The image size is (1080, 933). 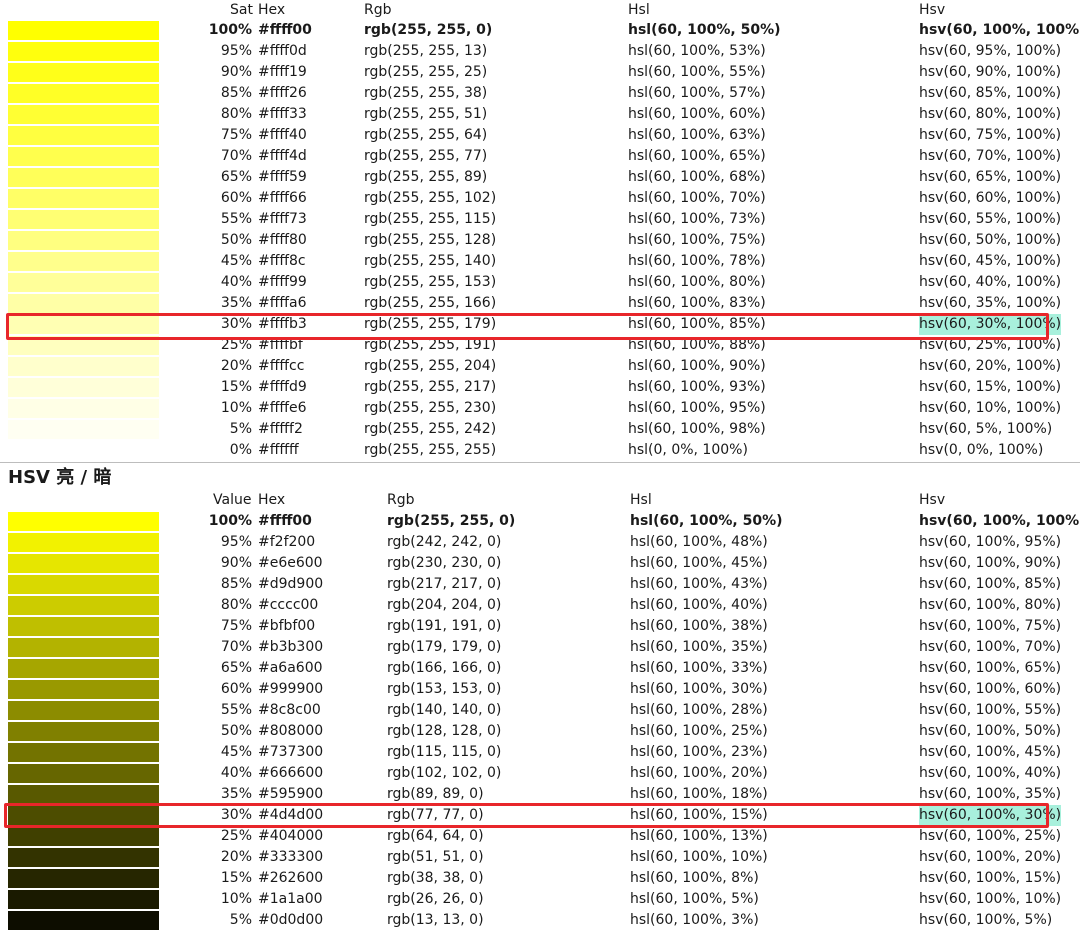 I want to click on hsv-cell: hsv(60, 30%, 100%), so click(x=990, y=324).